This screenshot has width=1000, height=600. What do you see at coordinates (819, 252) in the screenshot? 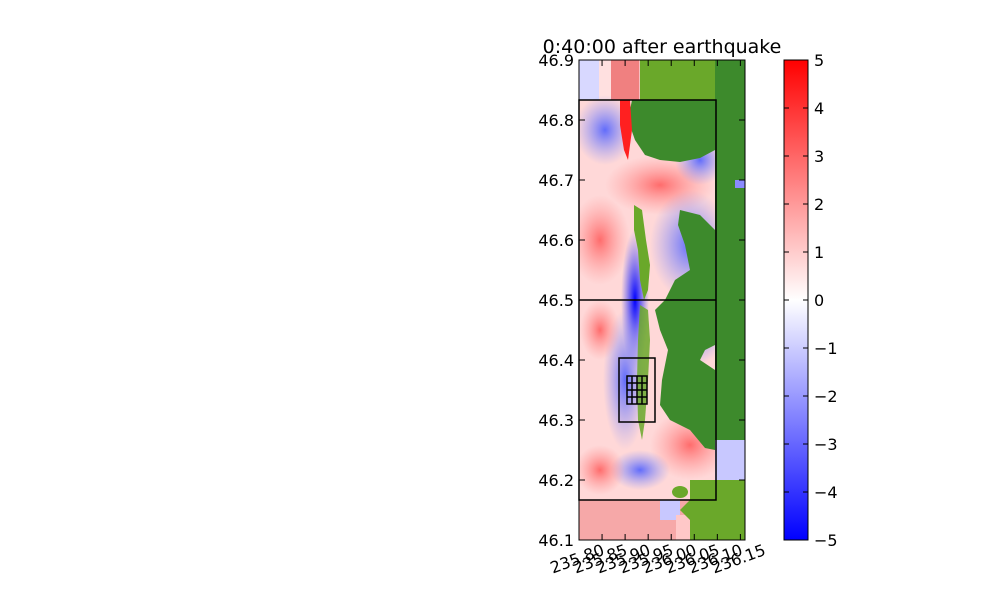
I see `colorbar-tick-label: 1` at bounding box center [819, 252].